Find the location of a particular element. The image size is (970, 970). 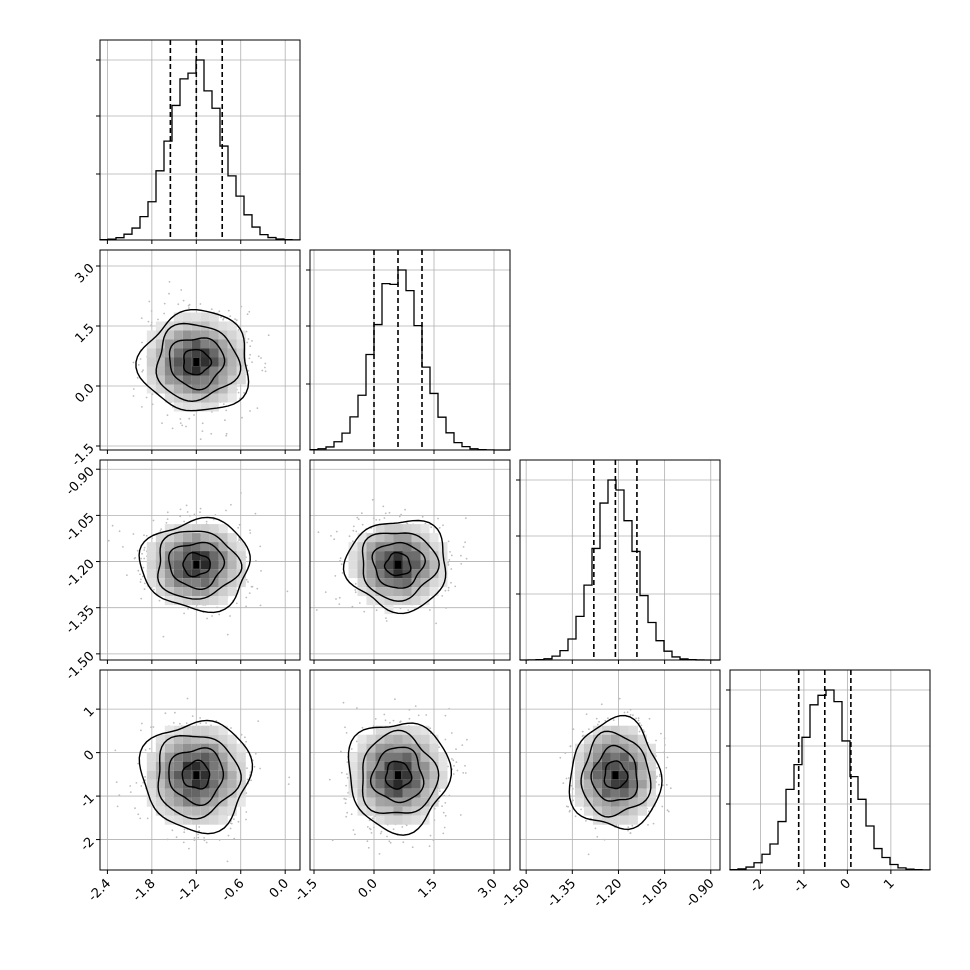

y-tick-label: -1.20 is located at coordinates (80, 574).